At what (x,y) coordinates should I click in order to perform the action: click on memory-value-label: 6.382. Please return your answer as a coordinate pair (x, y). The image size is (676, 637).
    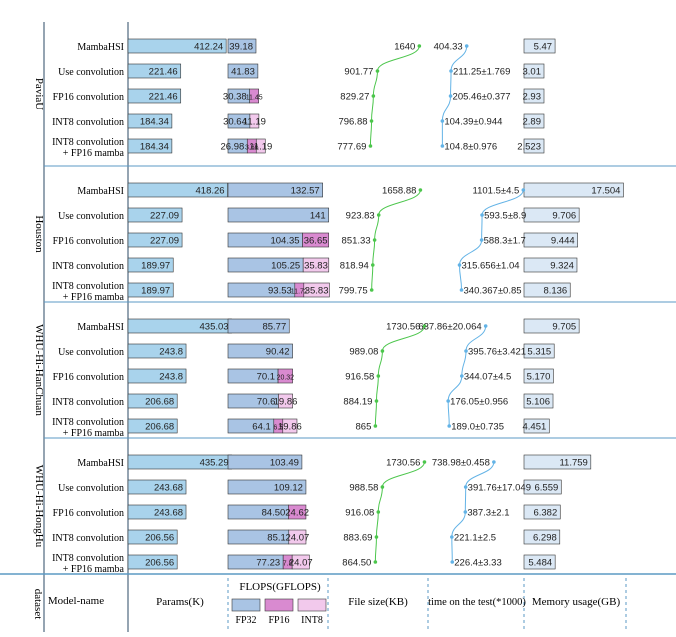
    Looking at the image, I should click on (545, 513).